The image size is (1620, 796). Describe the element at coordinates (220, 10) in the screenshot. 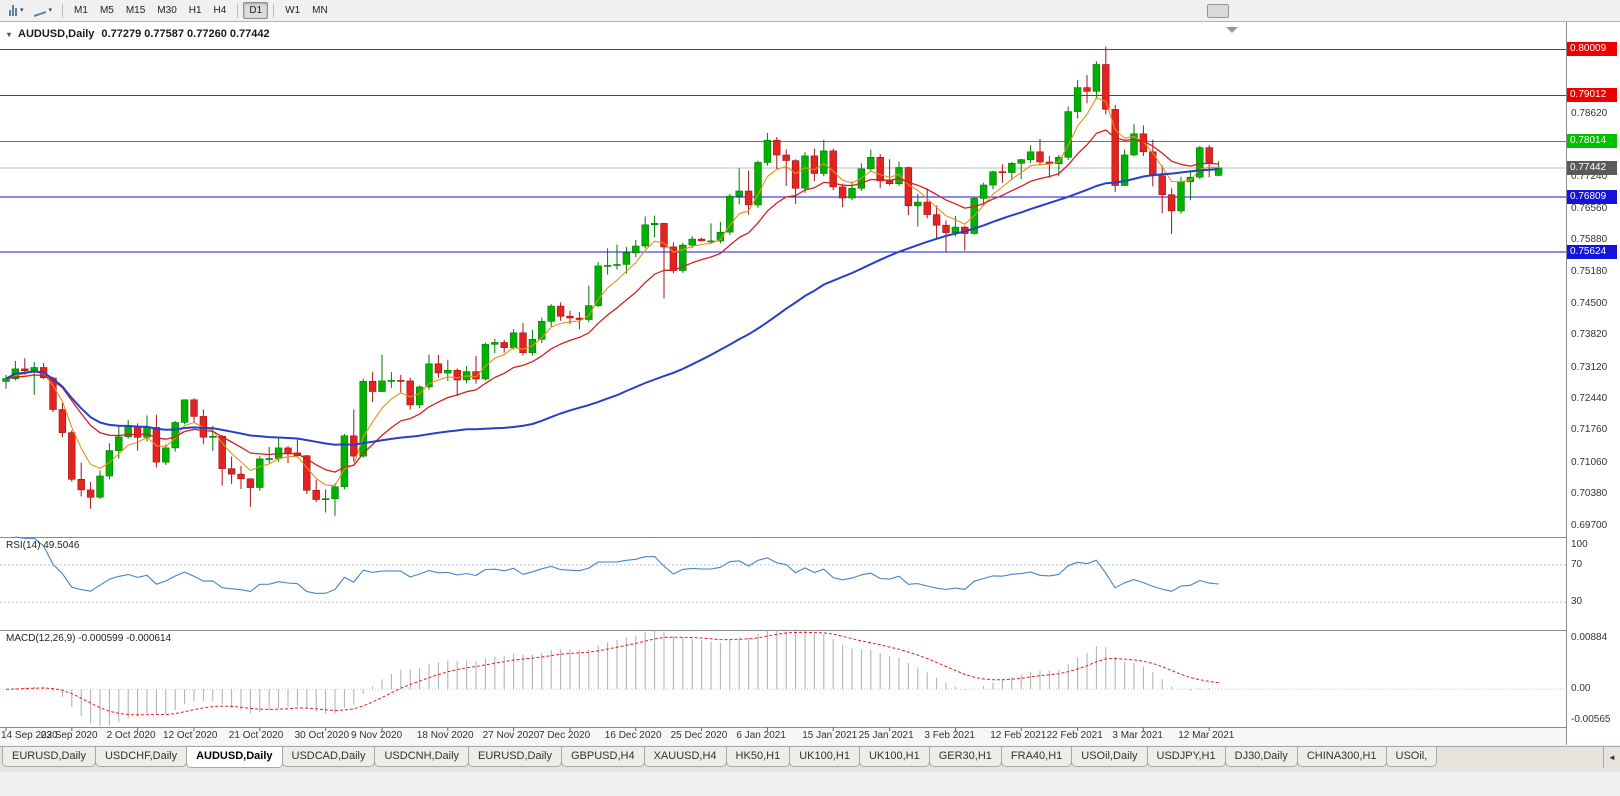

I see `timeframe-button-h4: H4` at that location.